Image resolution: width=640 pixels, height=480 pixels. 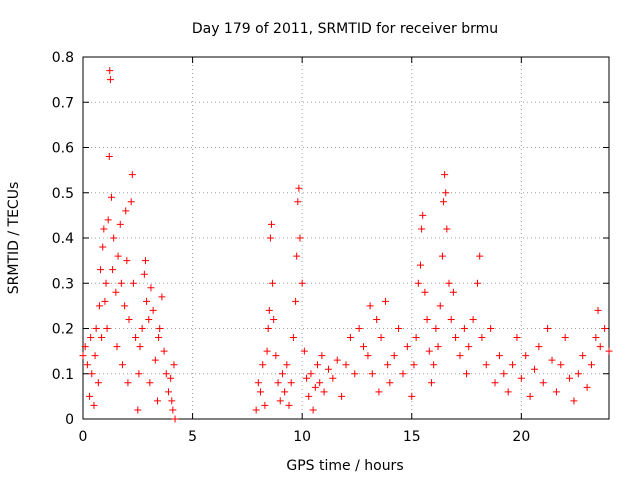 I want to click on x-tick-label: 20, so click(x=521, y=437).